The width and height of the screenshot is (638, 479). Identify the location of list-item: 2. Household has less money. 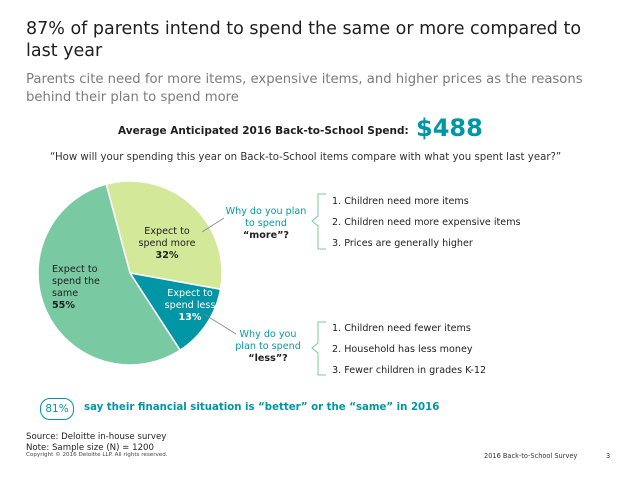
(402, 349).